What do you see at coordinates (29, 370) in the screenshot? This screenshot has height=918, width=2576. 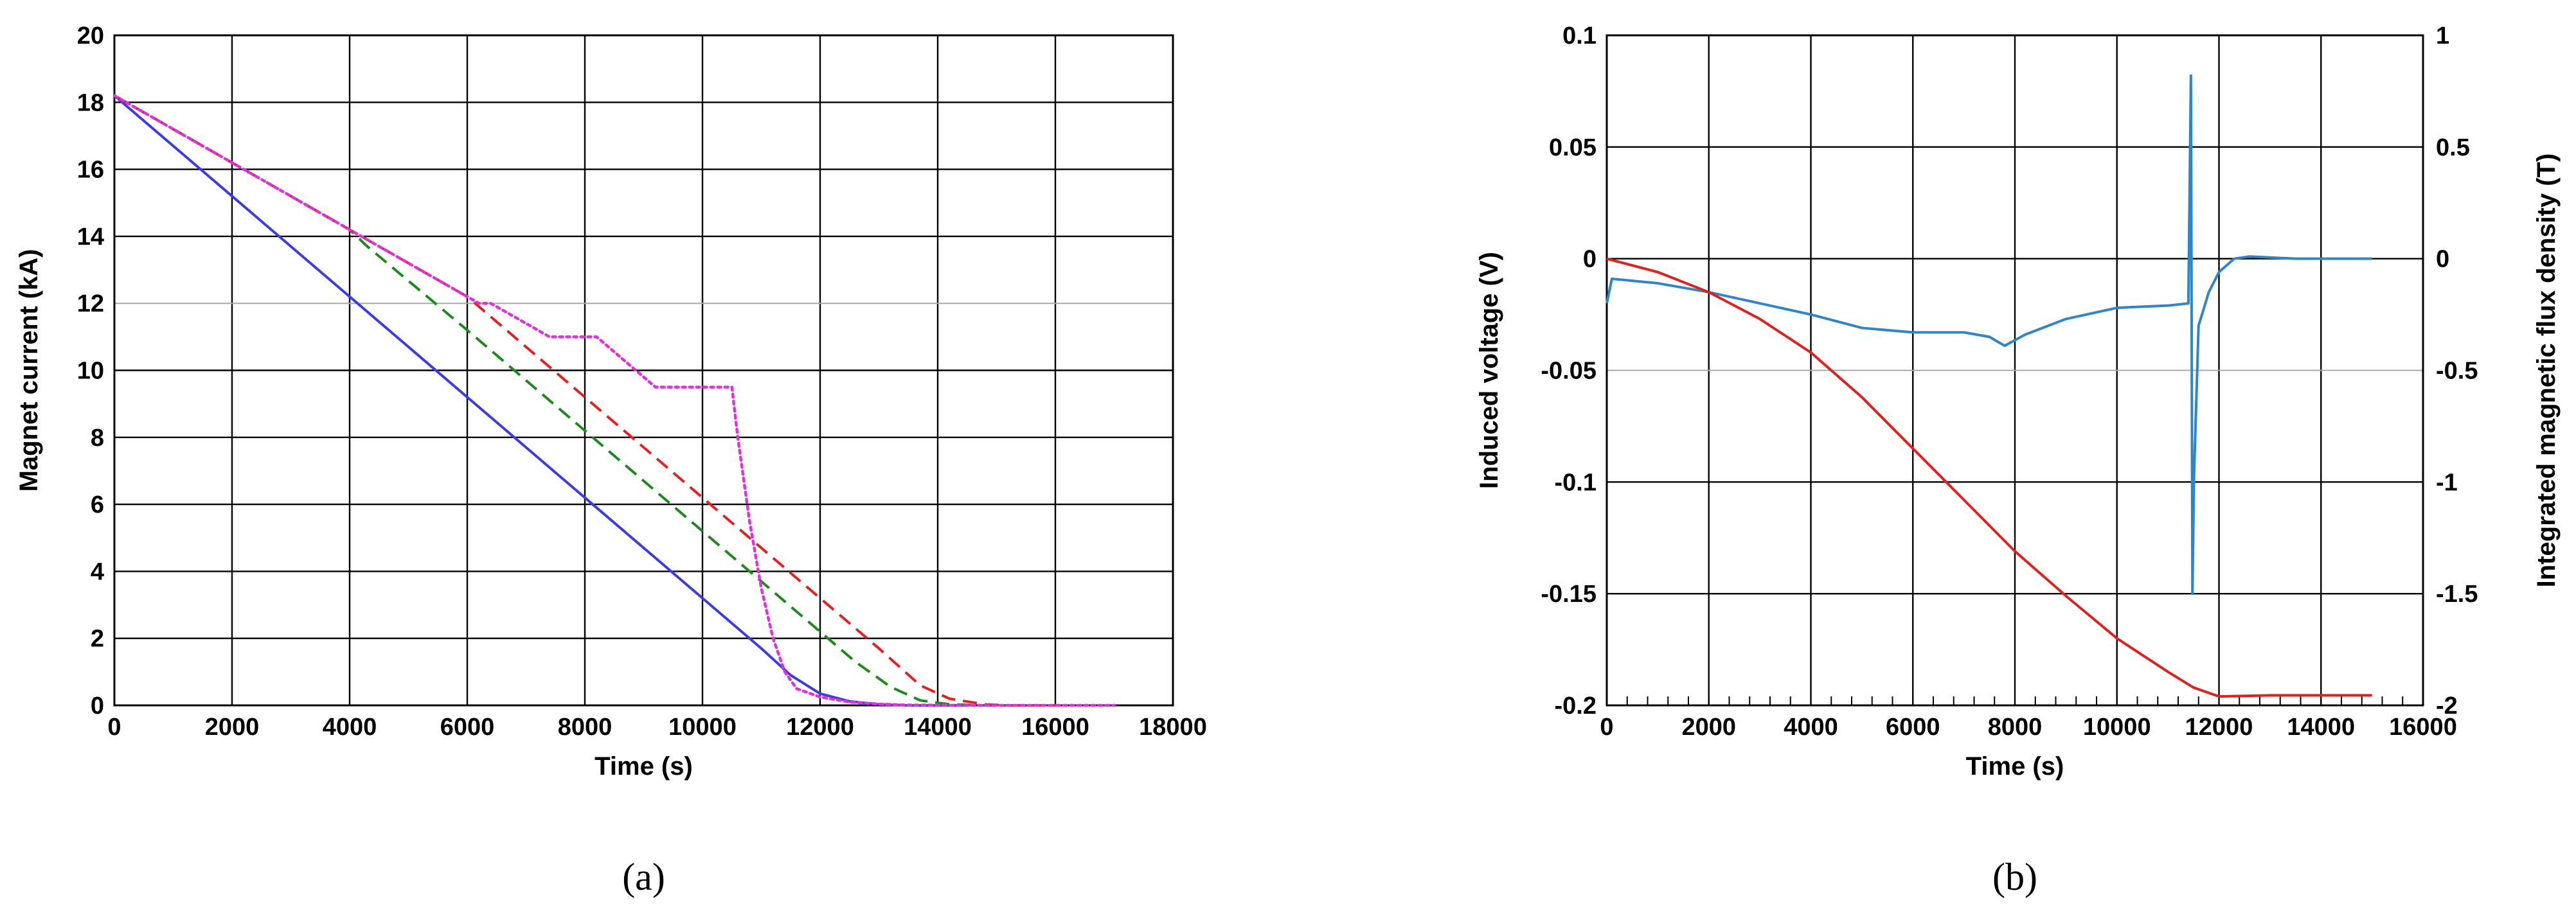 I see `panel-a-y-axis-label: Magnet current (kA)` at bounding box center [29, 370].